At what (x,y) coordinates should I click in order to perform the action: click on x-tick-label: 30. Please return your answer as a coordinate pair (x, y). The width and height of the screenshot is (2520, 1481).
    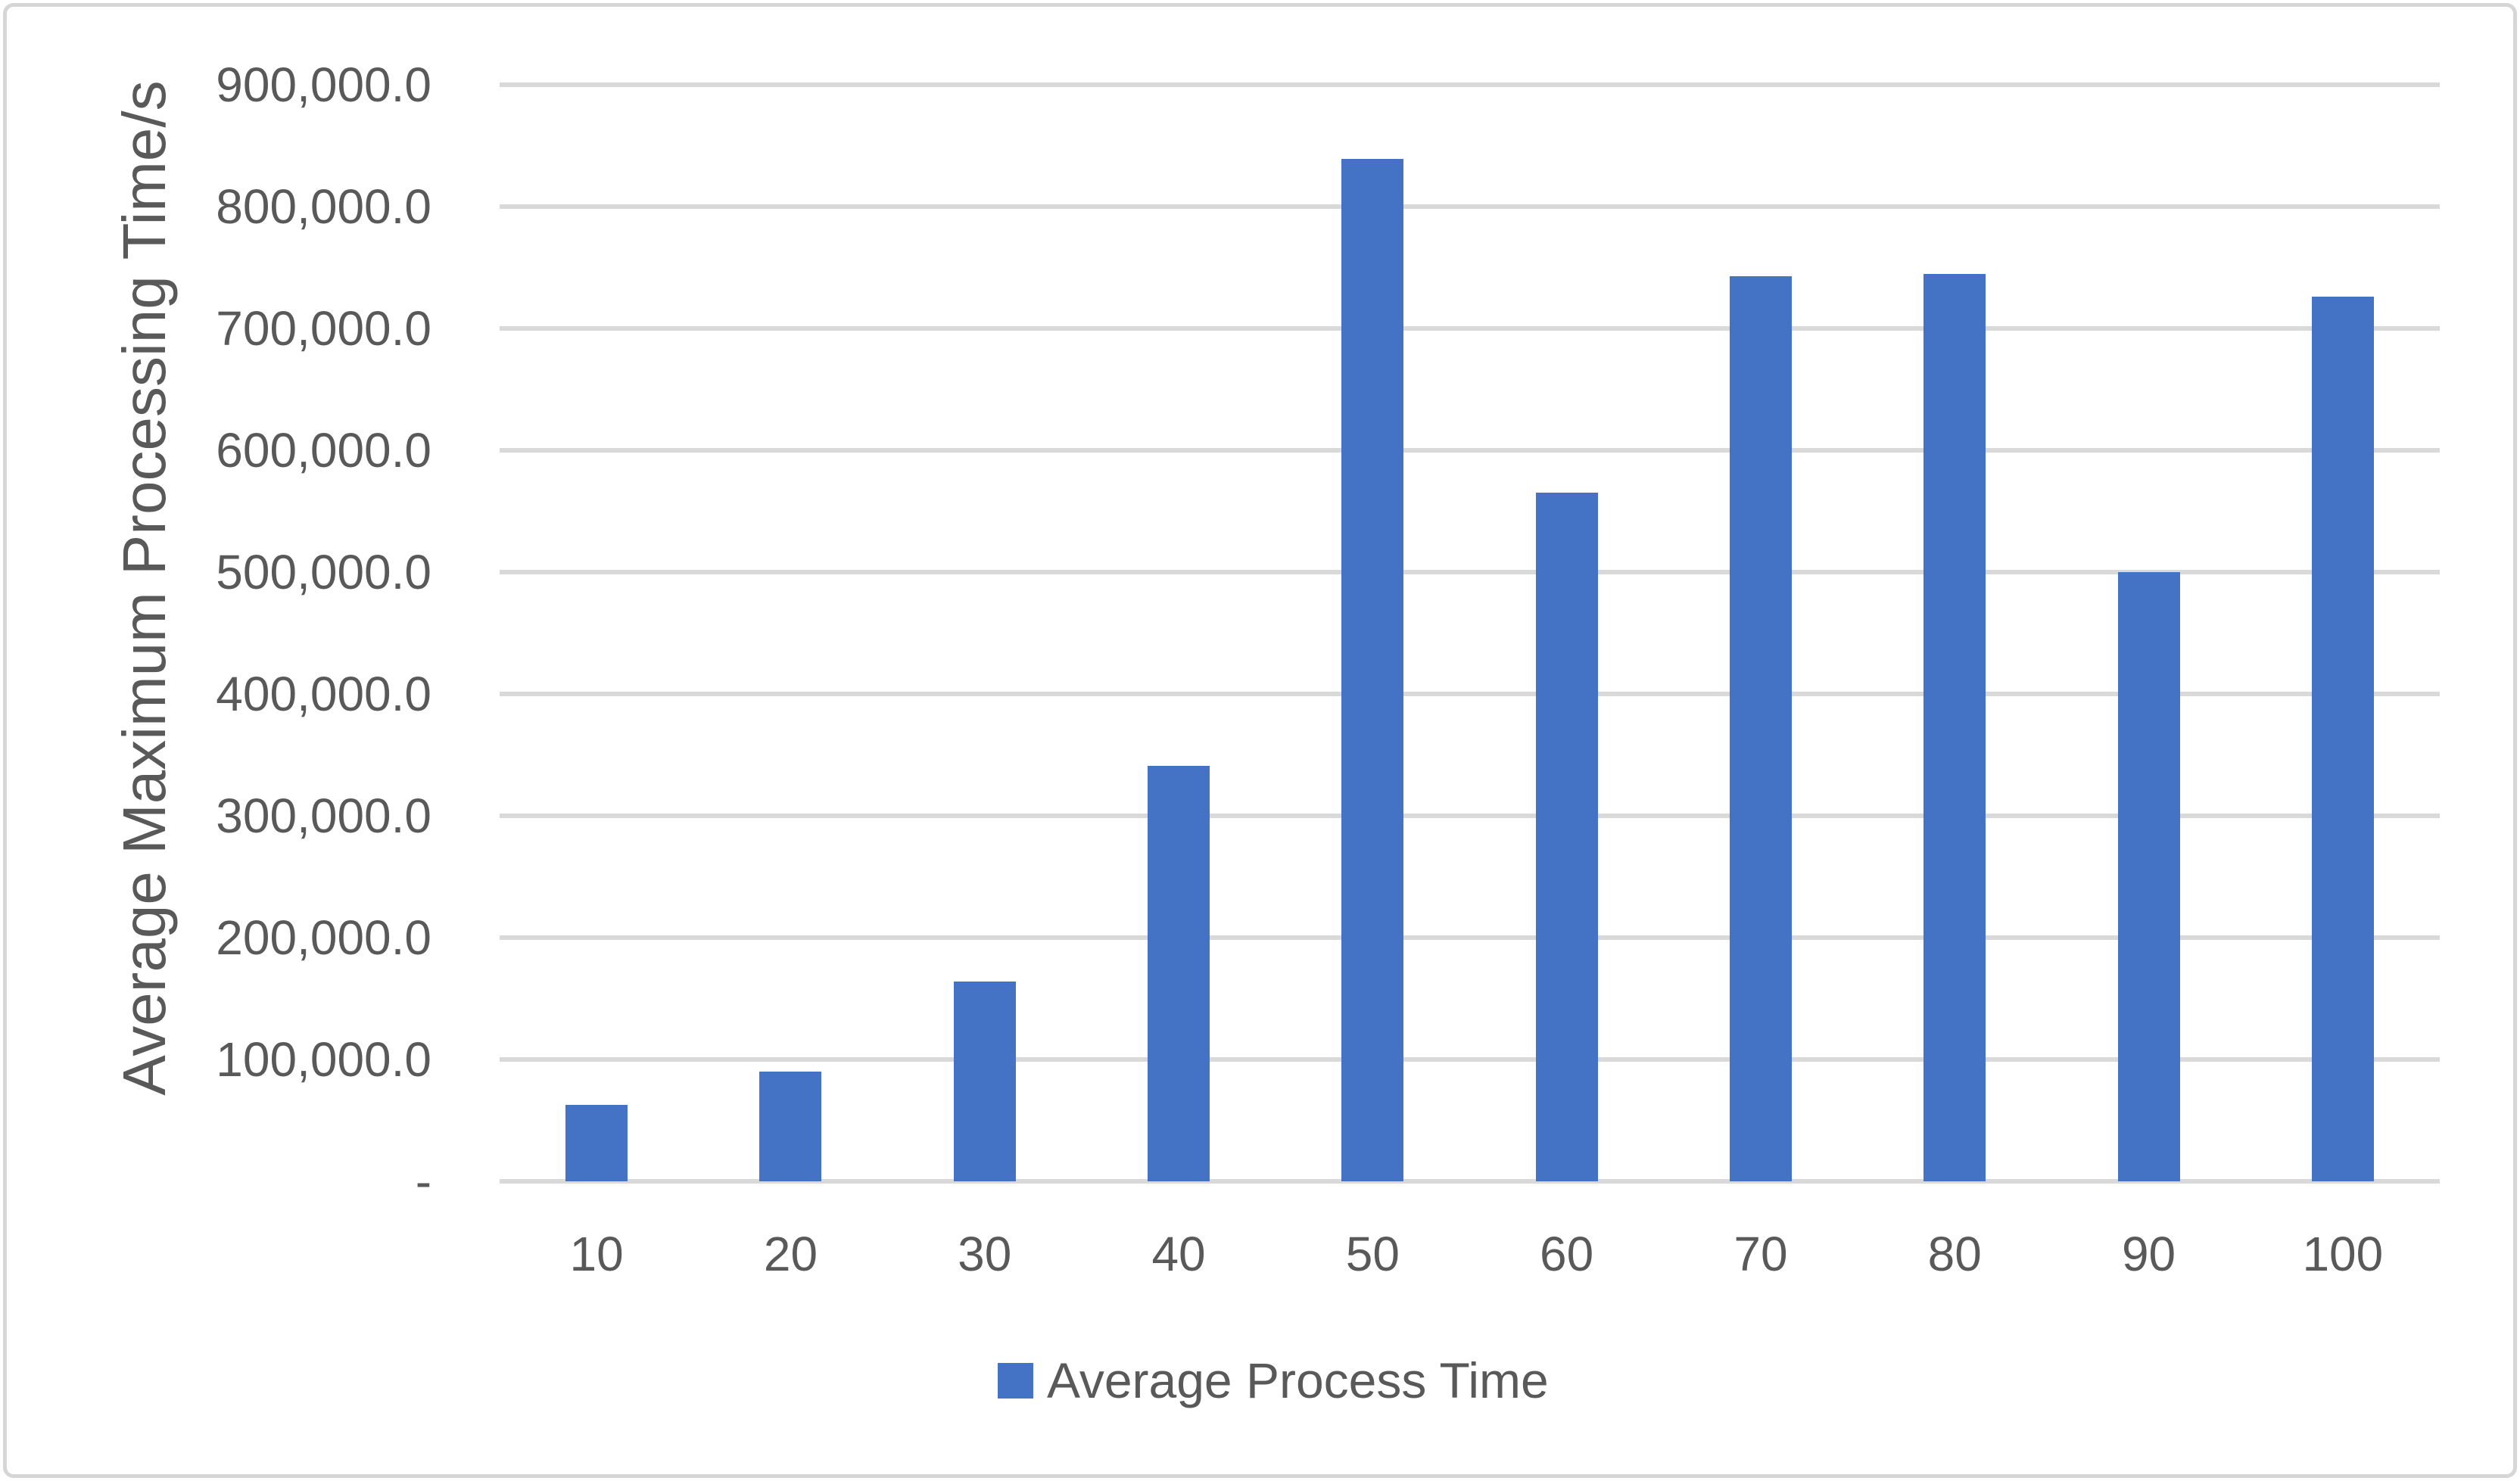
    Looking at the image, I should click on (985, 1254).